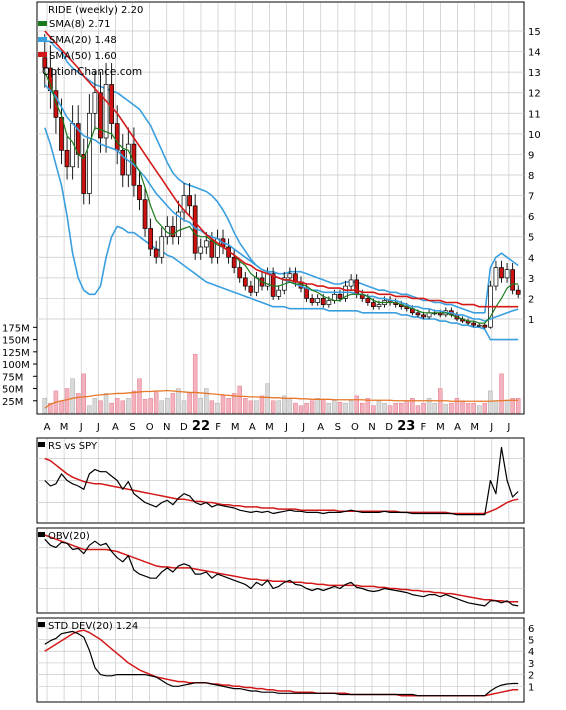 The image size is (566, 710). Describe the element at coordinates (42, 23) in the screenshot. I see `legend-swatch-sma8` at that location.